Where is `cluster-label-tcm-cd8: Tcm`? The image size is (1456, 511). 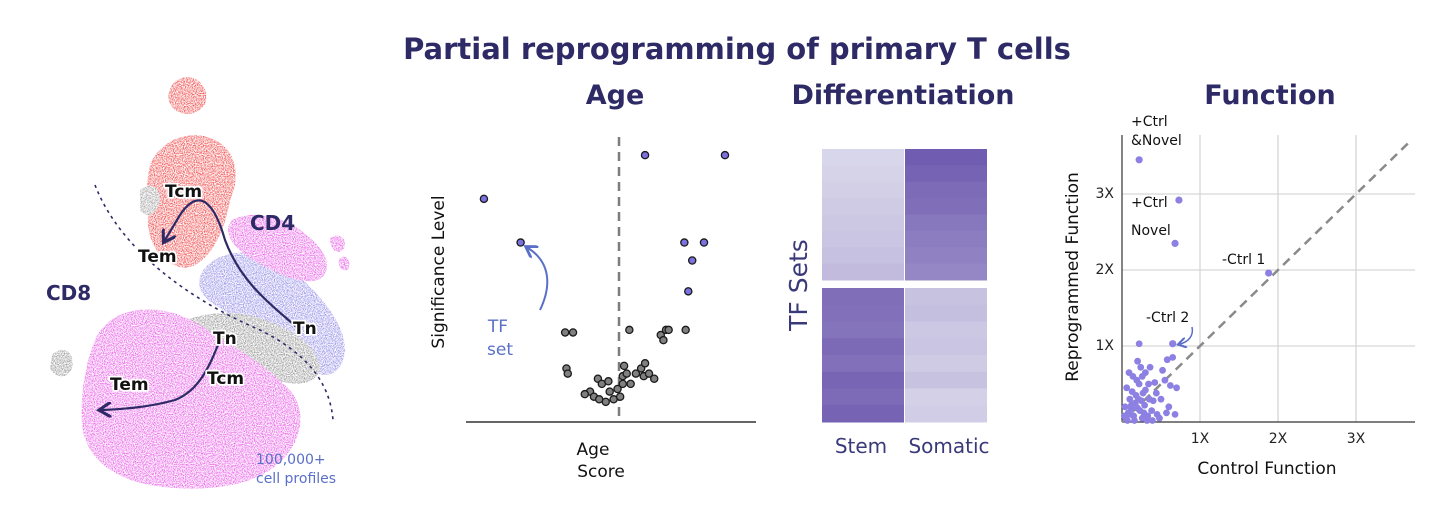
cluster-label-tcm-cd8: Tcm is located at coordinates (225, 379).